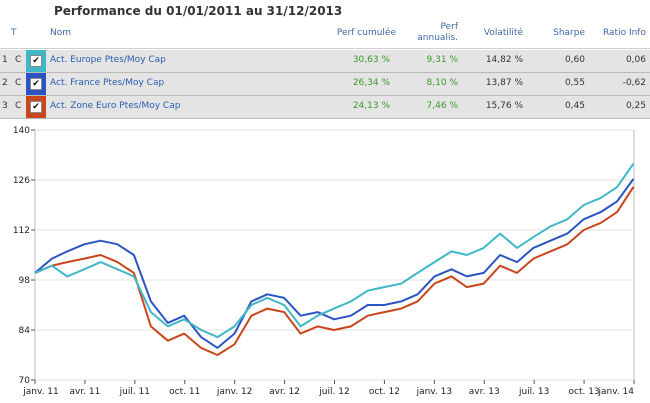 Image resolution: width=650 pixels, height=403 pixels. Describe the element at coordinates (583, 392) in the screenshot. I see `x-tick-label: oct. 13` at that location.